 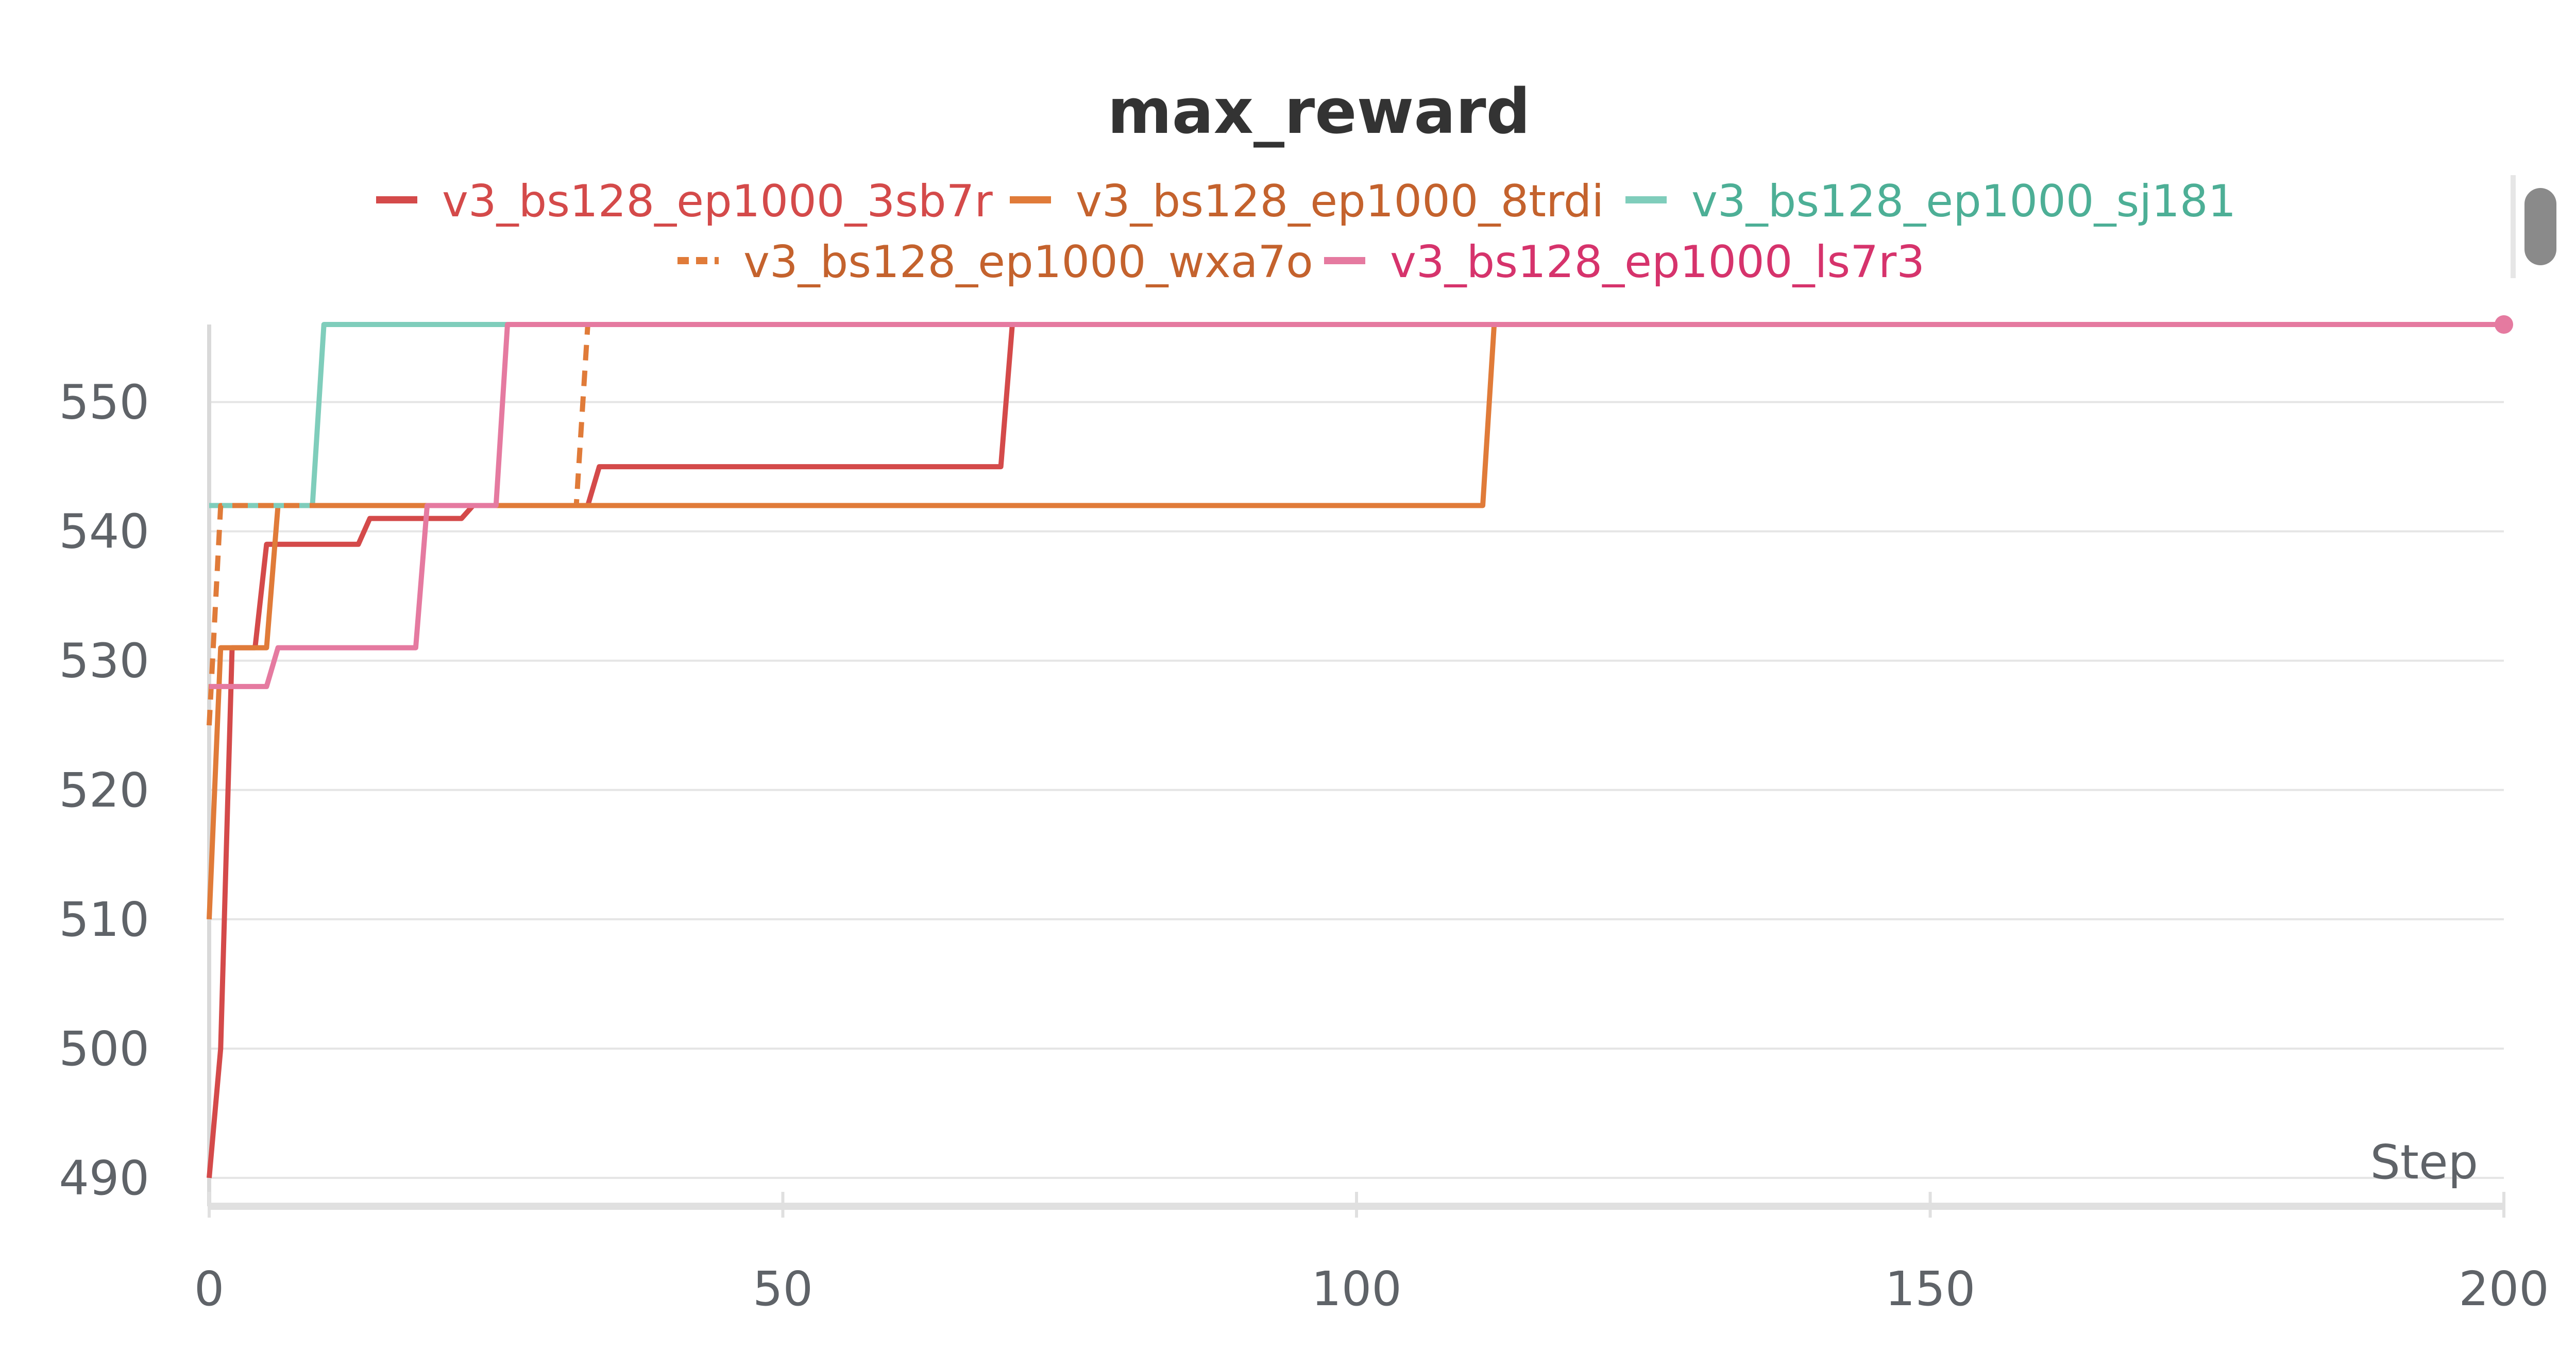 I want to click on y-tick-label: 550, so click(x=104, y=402).